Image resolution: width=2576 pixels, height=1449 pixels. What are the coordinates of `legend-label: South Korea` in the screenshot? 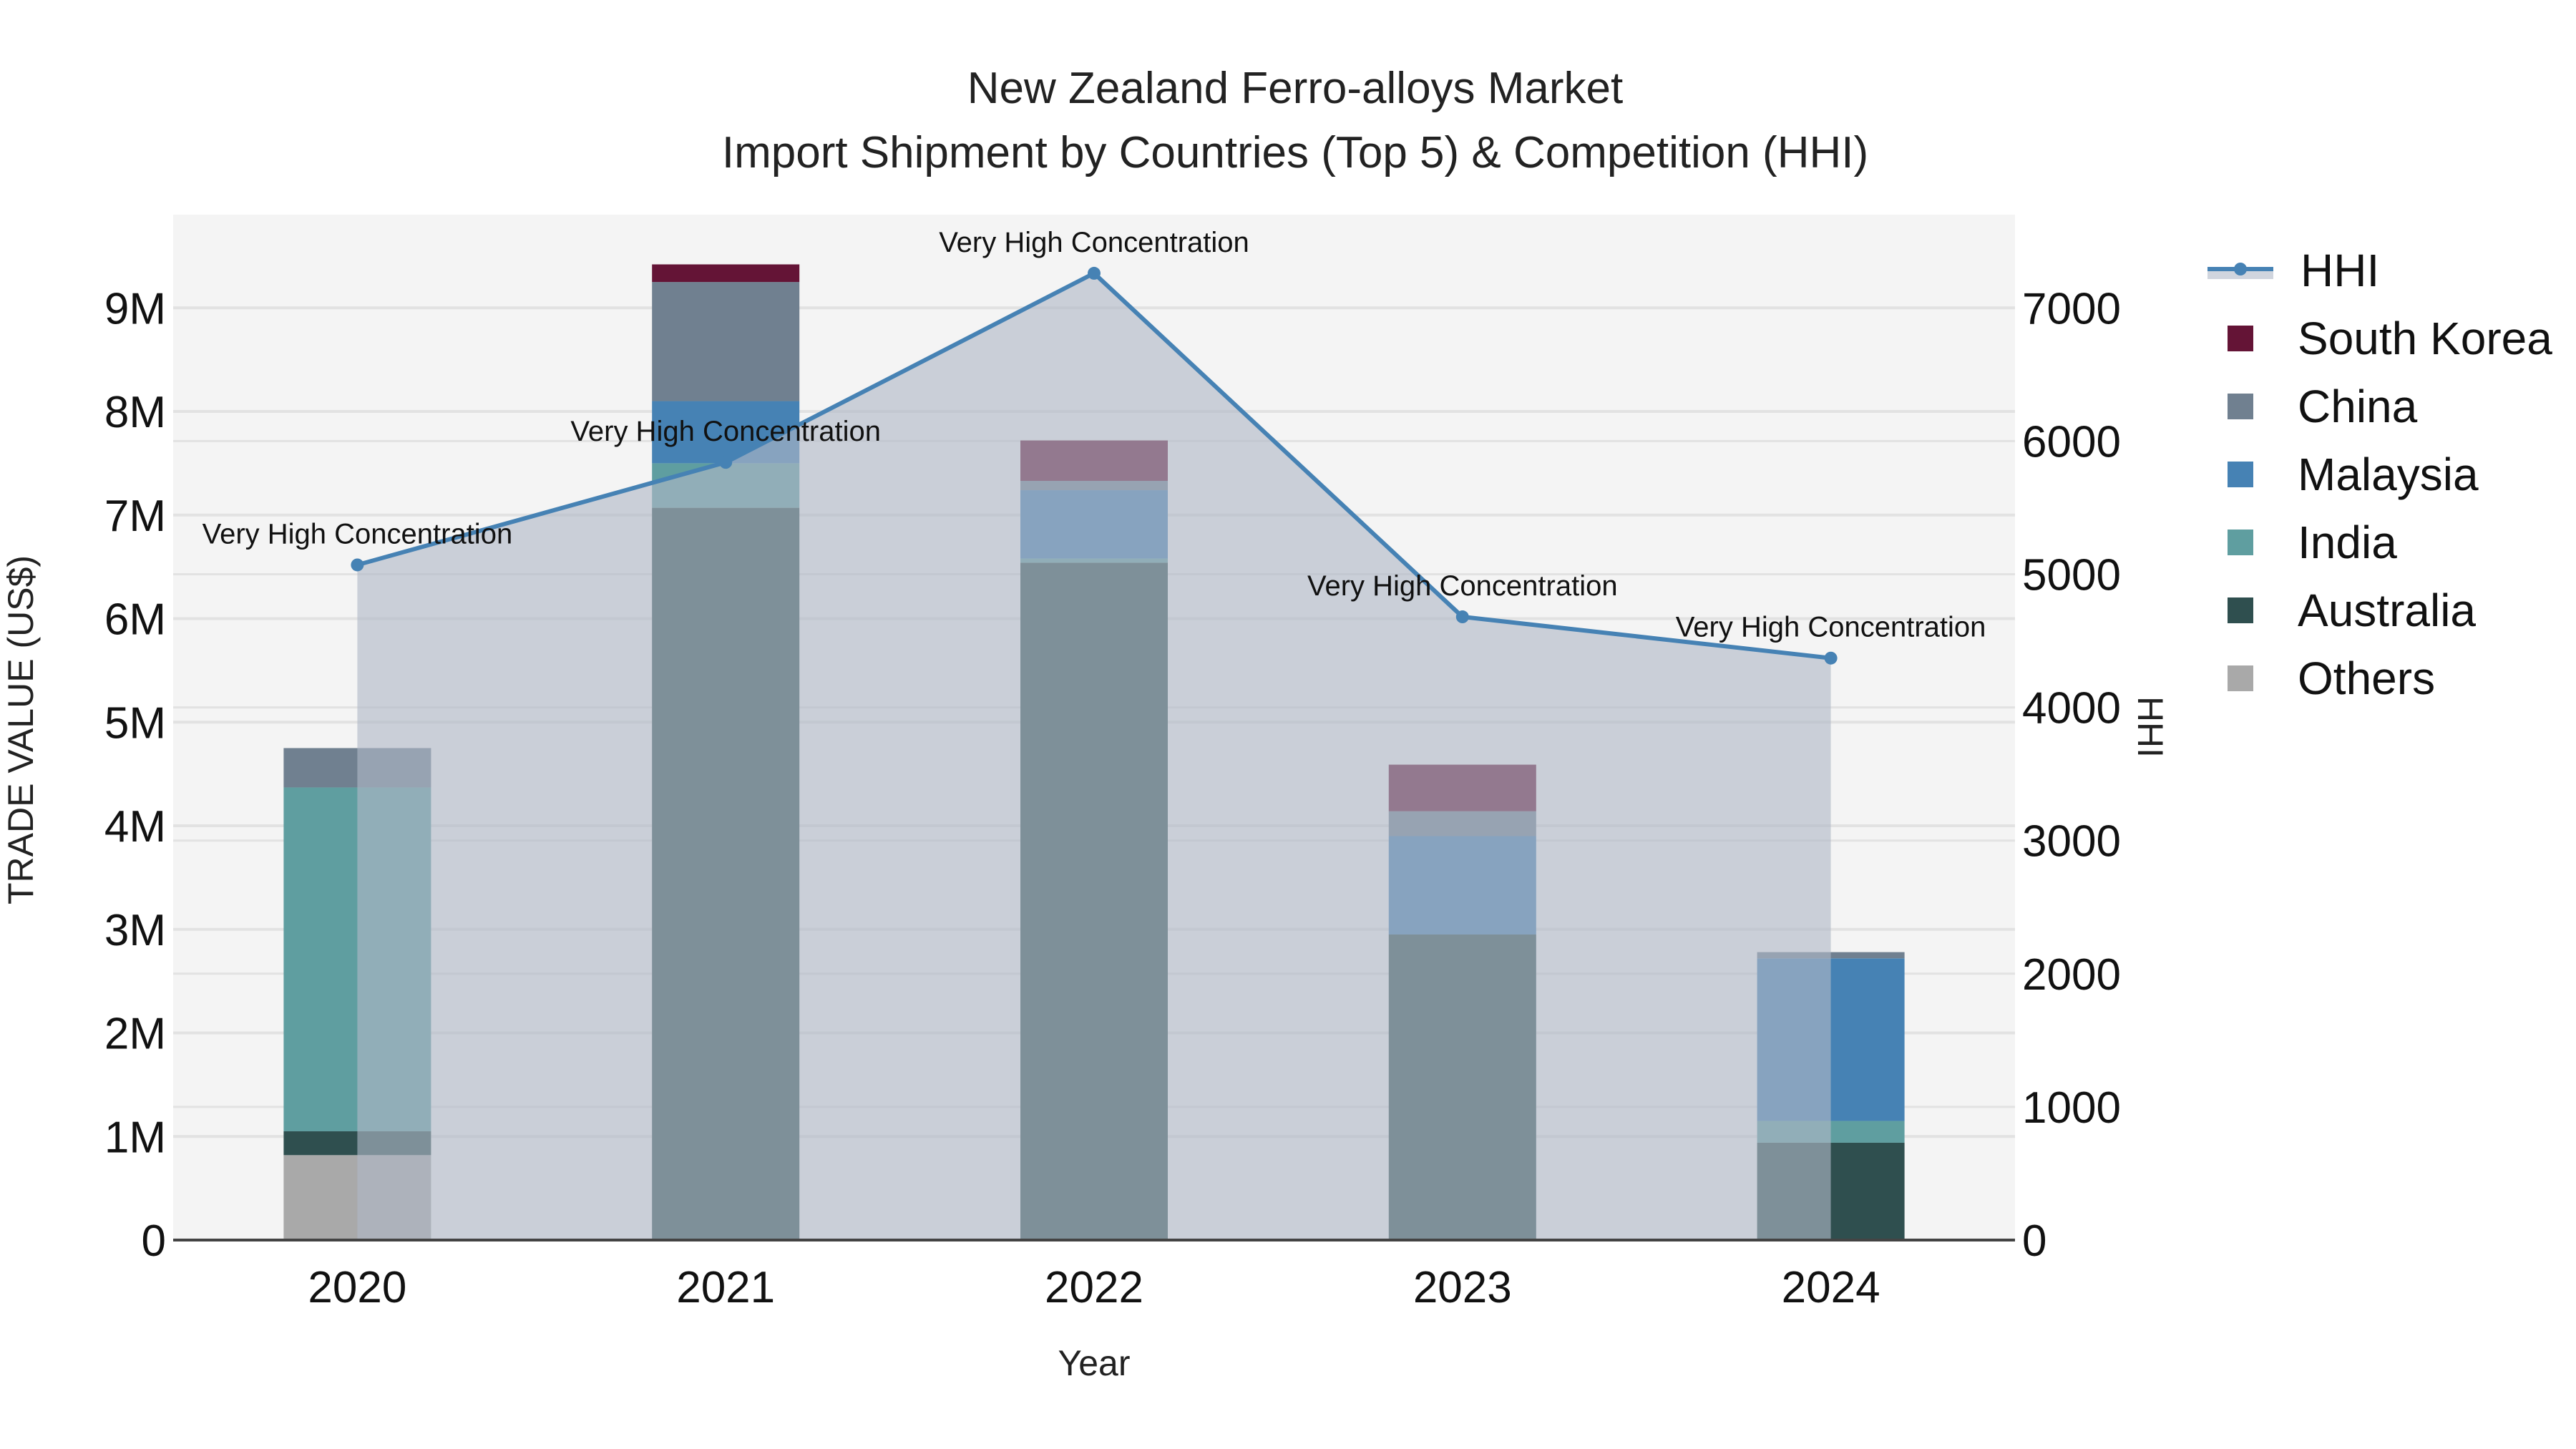 It's located at (2425, 338).